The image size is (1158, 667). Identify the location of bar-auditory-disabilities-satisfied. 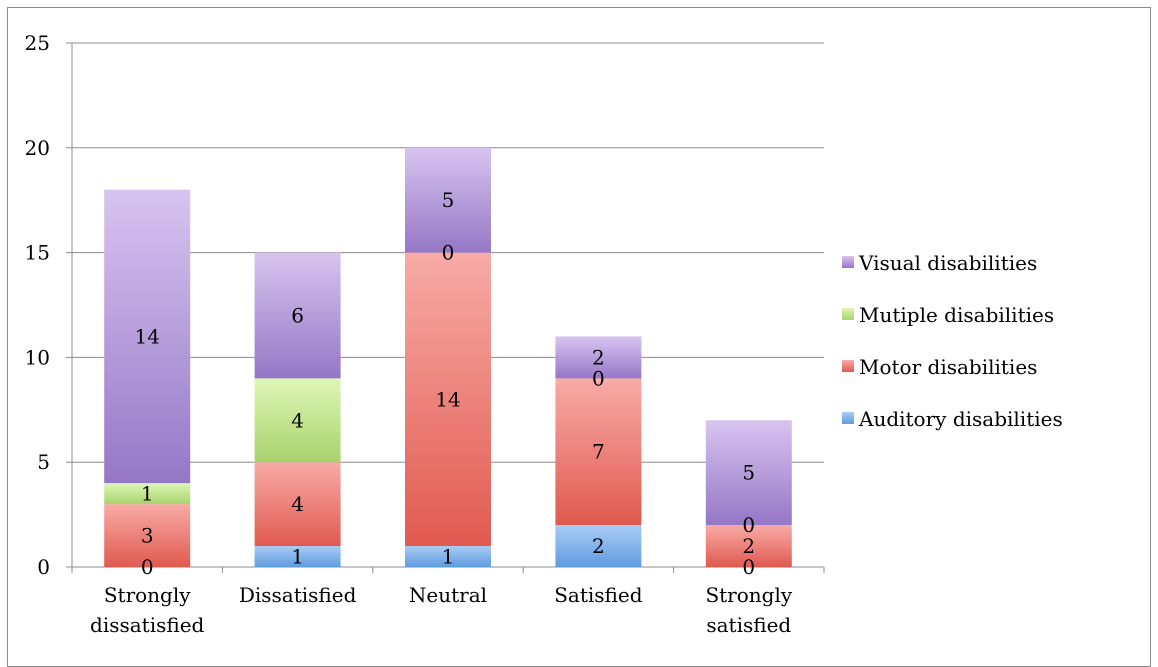
(598, 546).